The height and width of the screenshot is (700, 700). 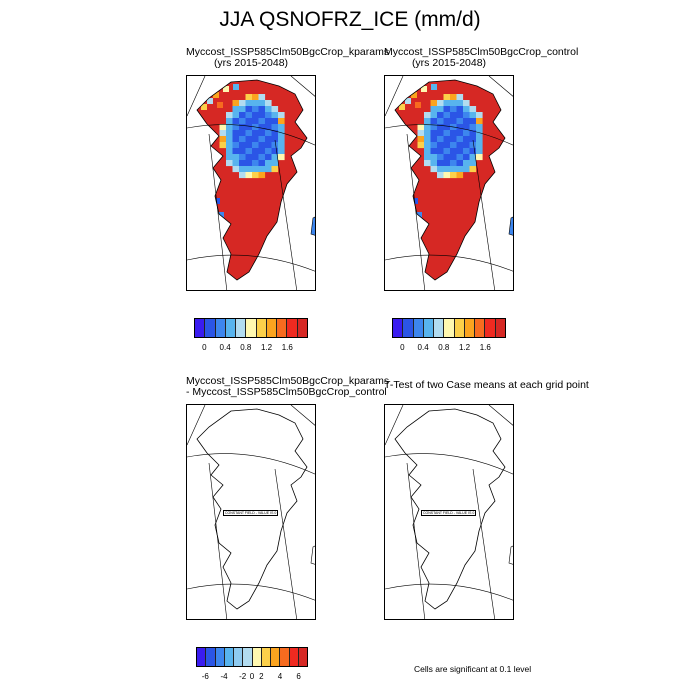 I want to click on constant-field-label-left: CONSTANT FIELD - VALUE IS 0, so click(x=251, y=513).